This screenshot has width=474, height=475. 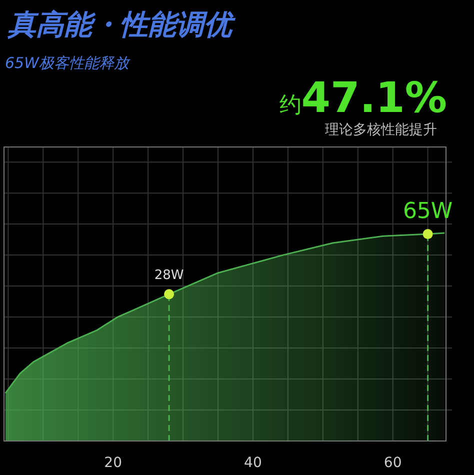 I want to click on text: 理论多核性能提升, so click(x=381, y=130).